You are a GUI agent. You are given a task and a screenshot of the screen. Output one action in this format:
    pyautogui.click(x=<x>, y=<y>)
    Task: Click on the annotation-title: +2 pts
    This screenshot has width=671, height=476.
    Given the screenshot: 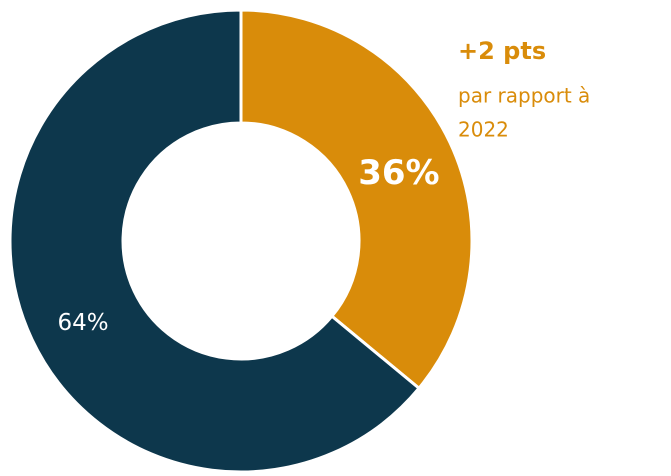 What is the action you would take?
    pyautogui.click(x=502, y=51)
    